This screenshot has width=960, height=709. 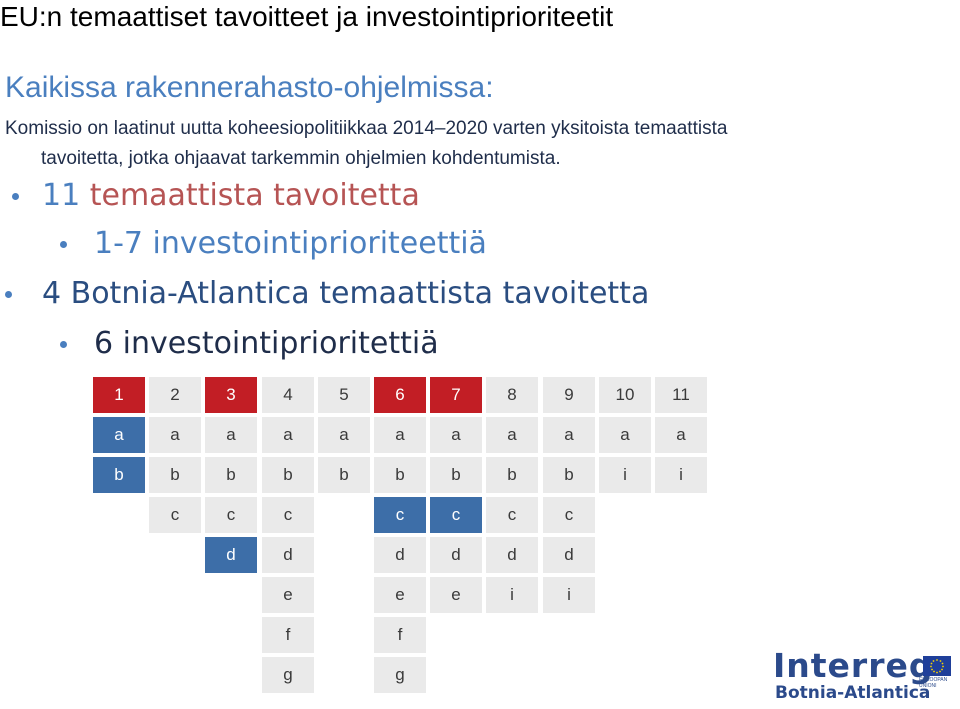 What do you see at coordinates (569, 595) in the screenshot?
I see `priority-9-i-cell: i` at bounding box center [569, 595].